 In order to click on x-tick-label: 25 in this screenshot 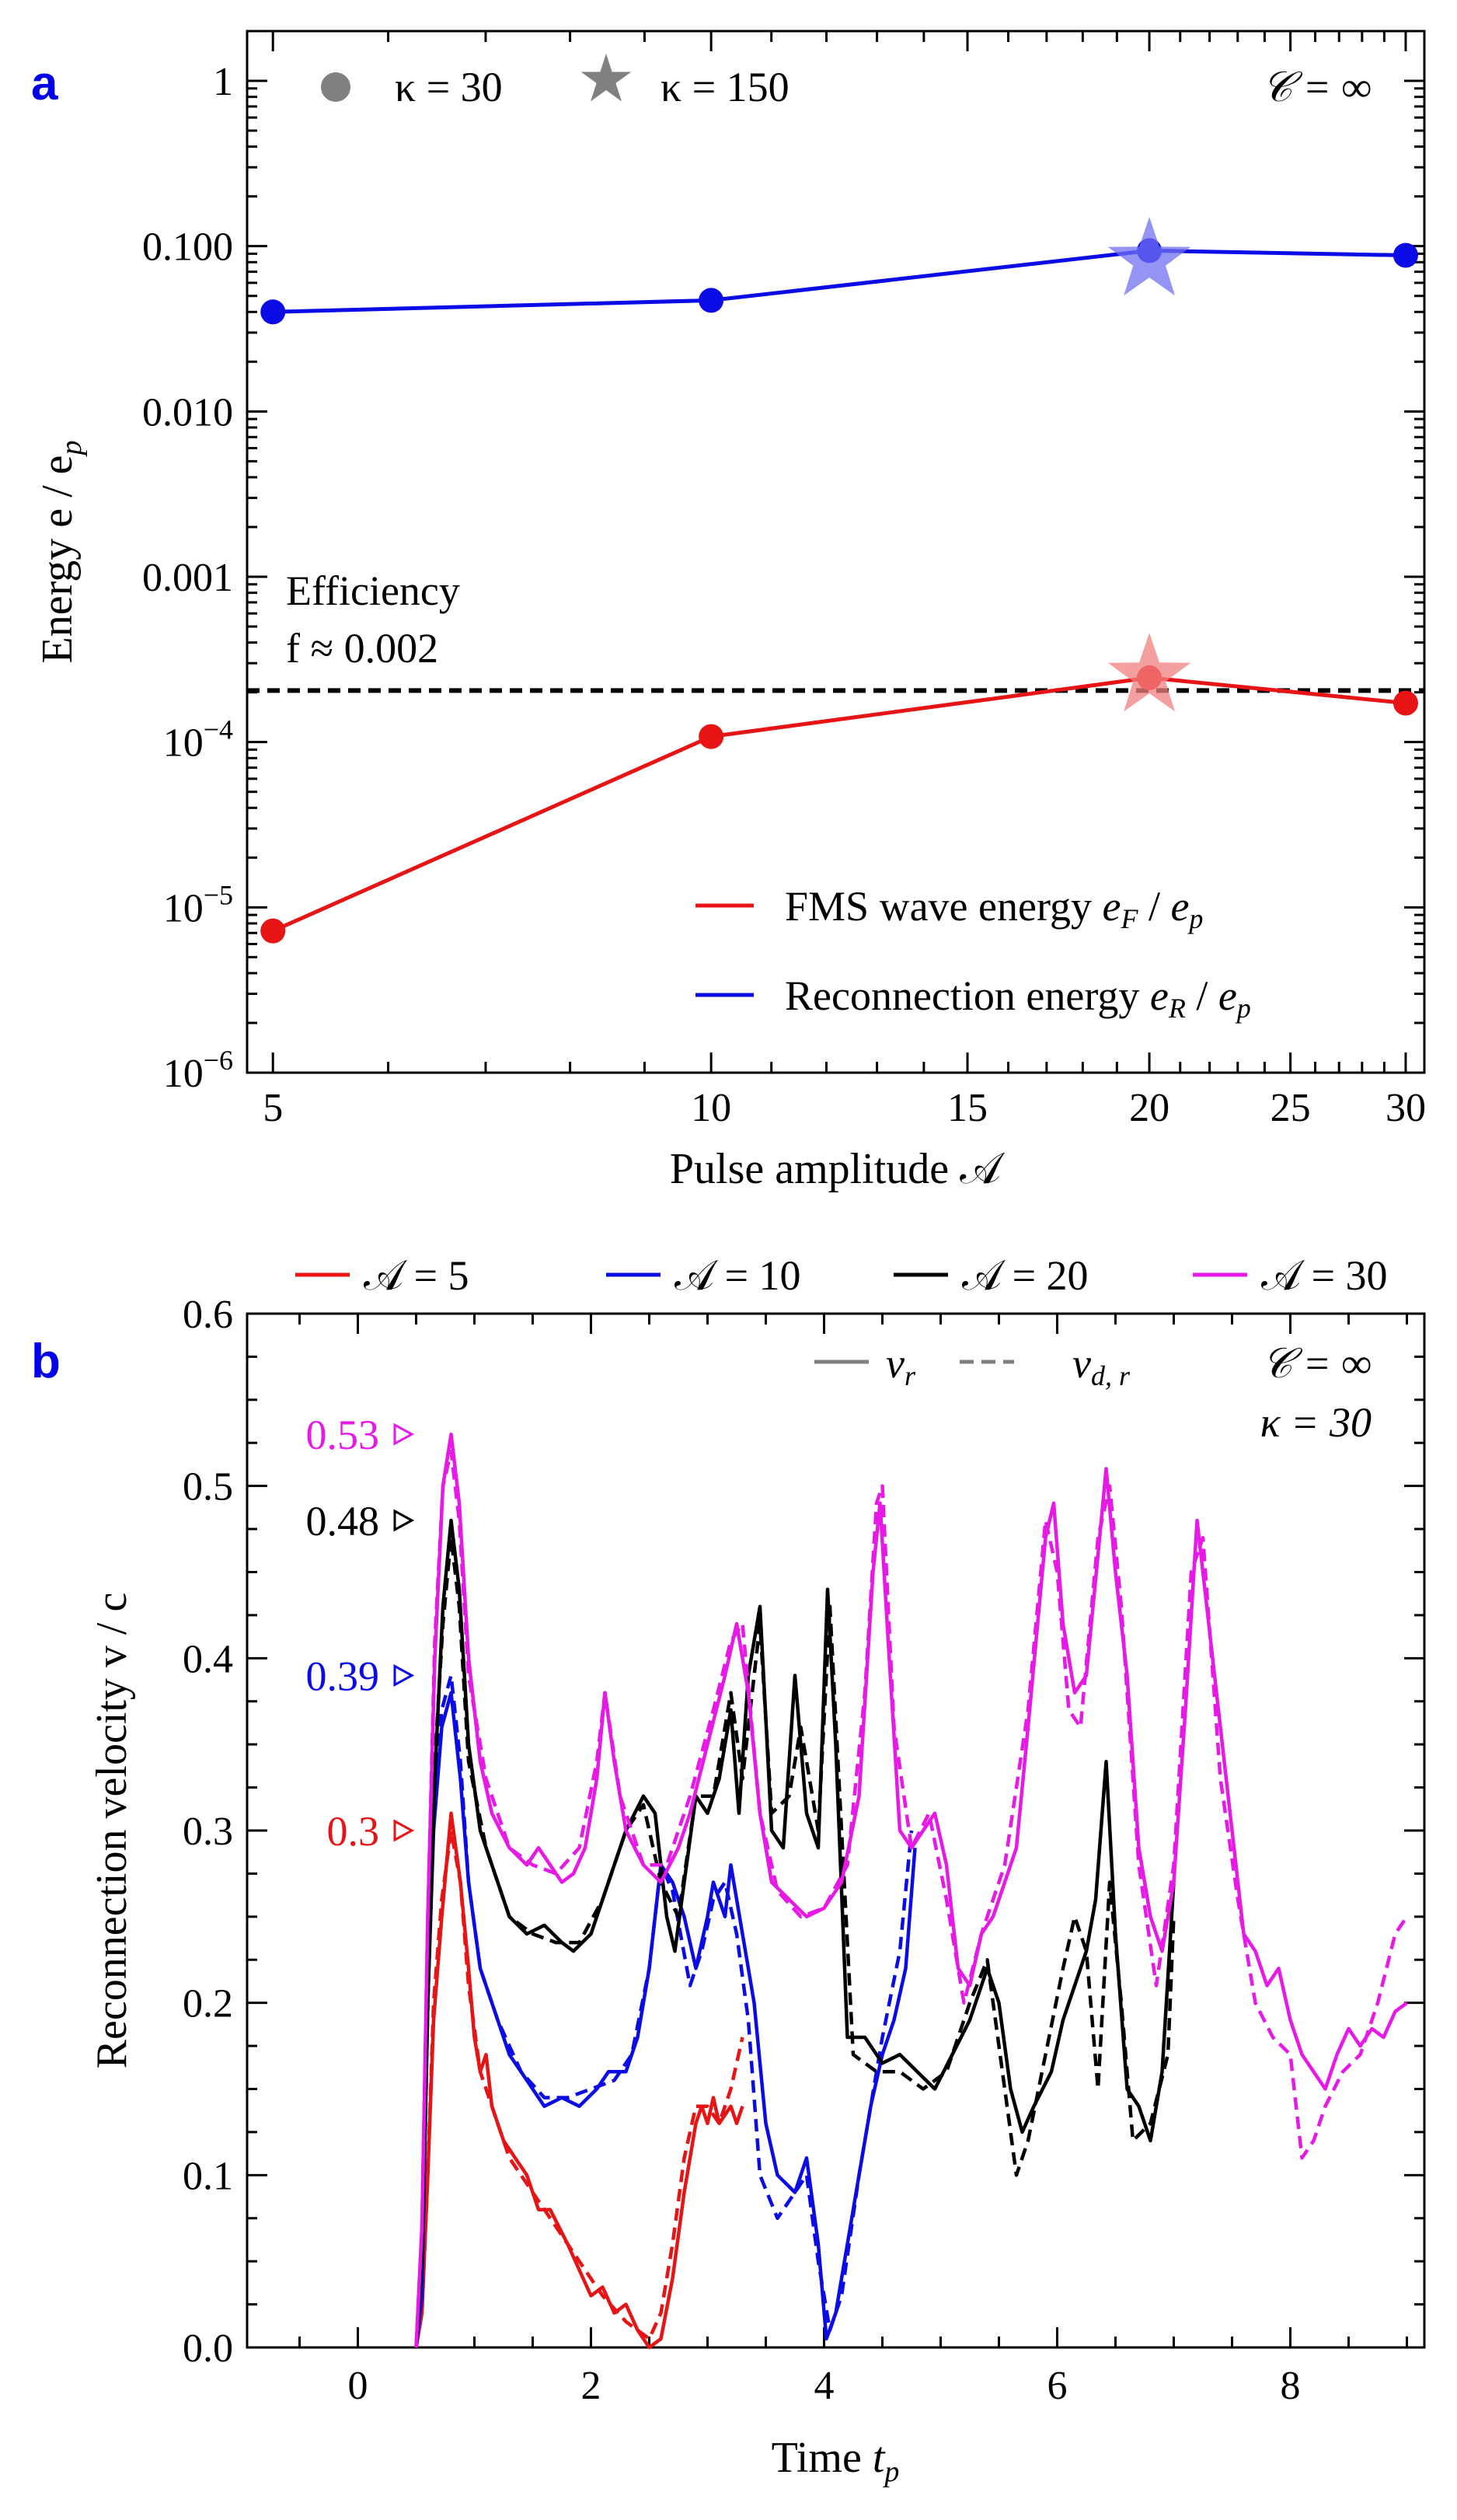, I will do `click(1291, 1108)`.